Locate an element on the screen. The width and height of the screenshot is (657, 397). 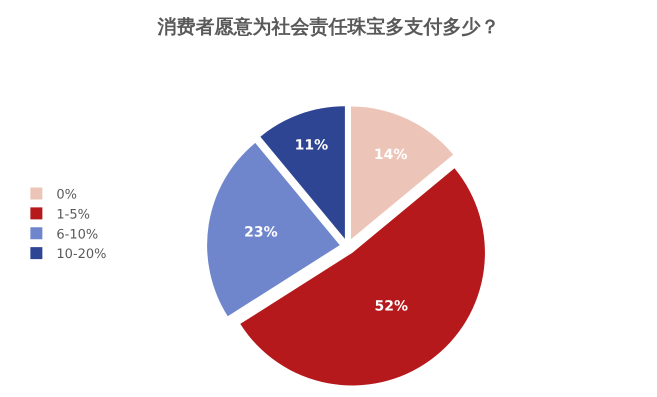
data-label: 11% is located at coordinates (311, 146).